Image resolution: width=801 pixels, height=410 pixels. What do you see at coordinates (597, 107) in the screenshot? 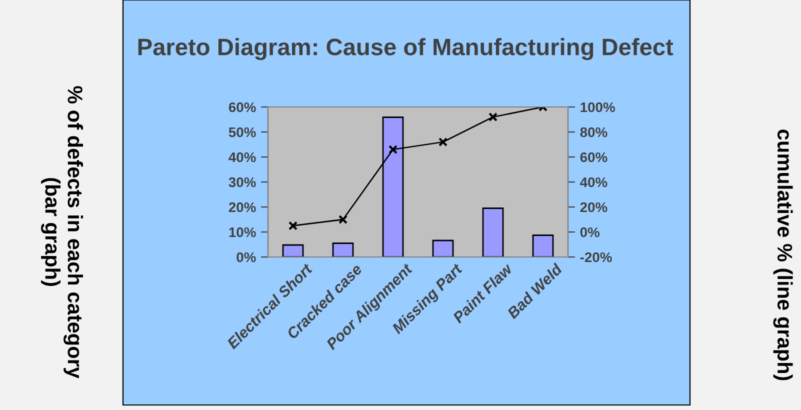
I see `y2-tick-label: 100%` at bounding box center [597, 107].